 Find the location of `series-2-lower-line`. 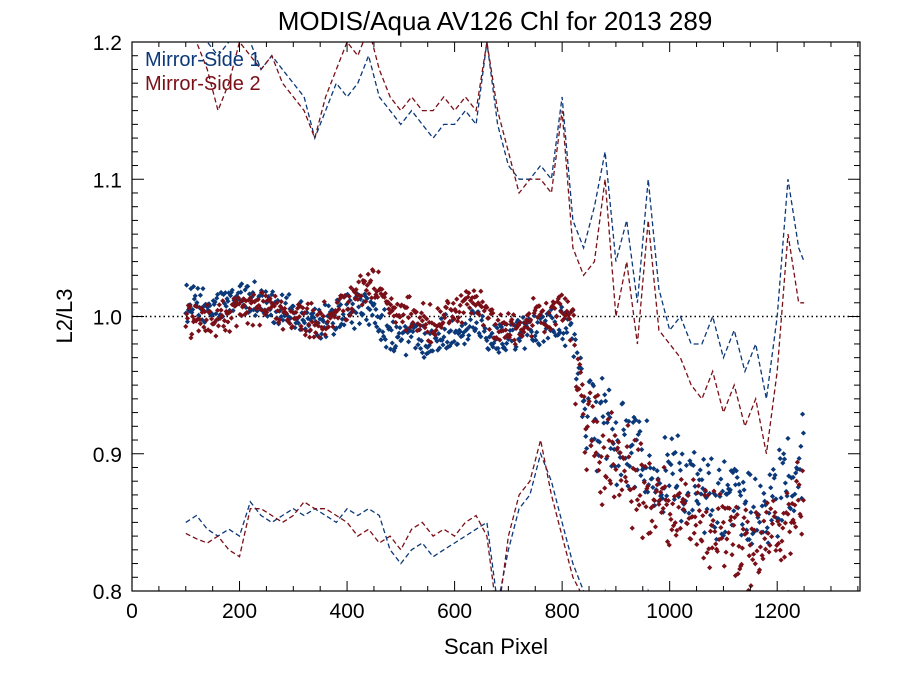

series-2-lower-line is located at coordinates (383, 515).